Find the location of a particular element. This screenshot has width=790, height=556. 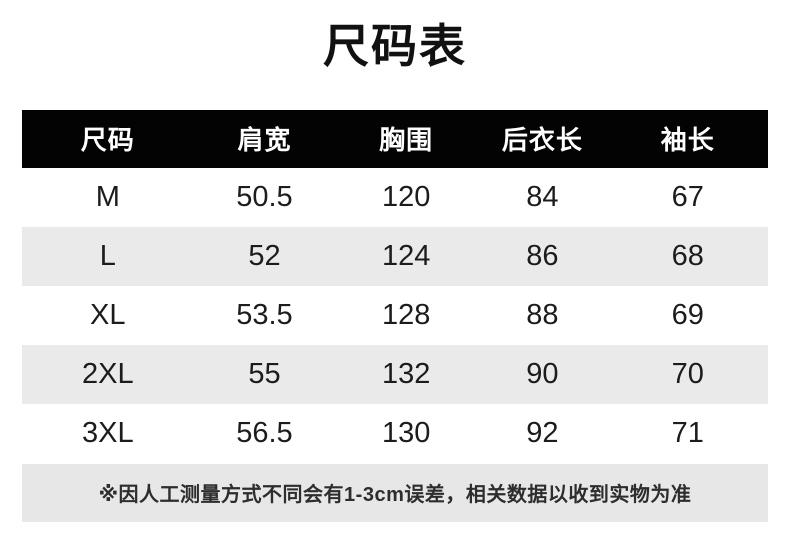

value-cell: 67 is located at coordinates (687, 196).